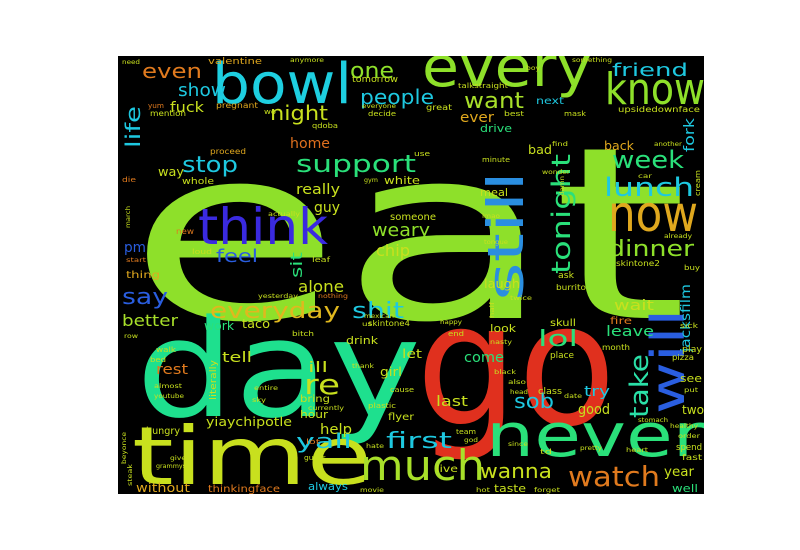 The image size is (800, 550). What do you see at coordinates (506, 236) in the screenshot?
I see `word-still: still` at bounding box center [506, 236].